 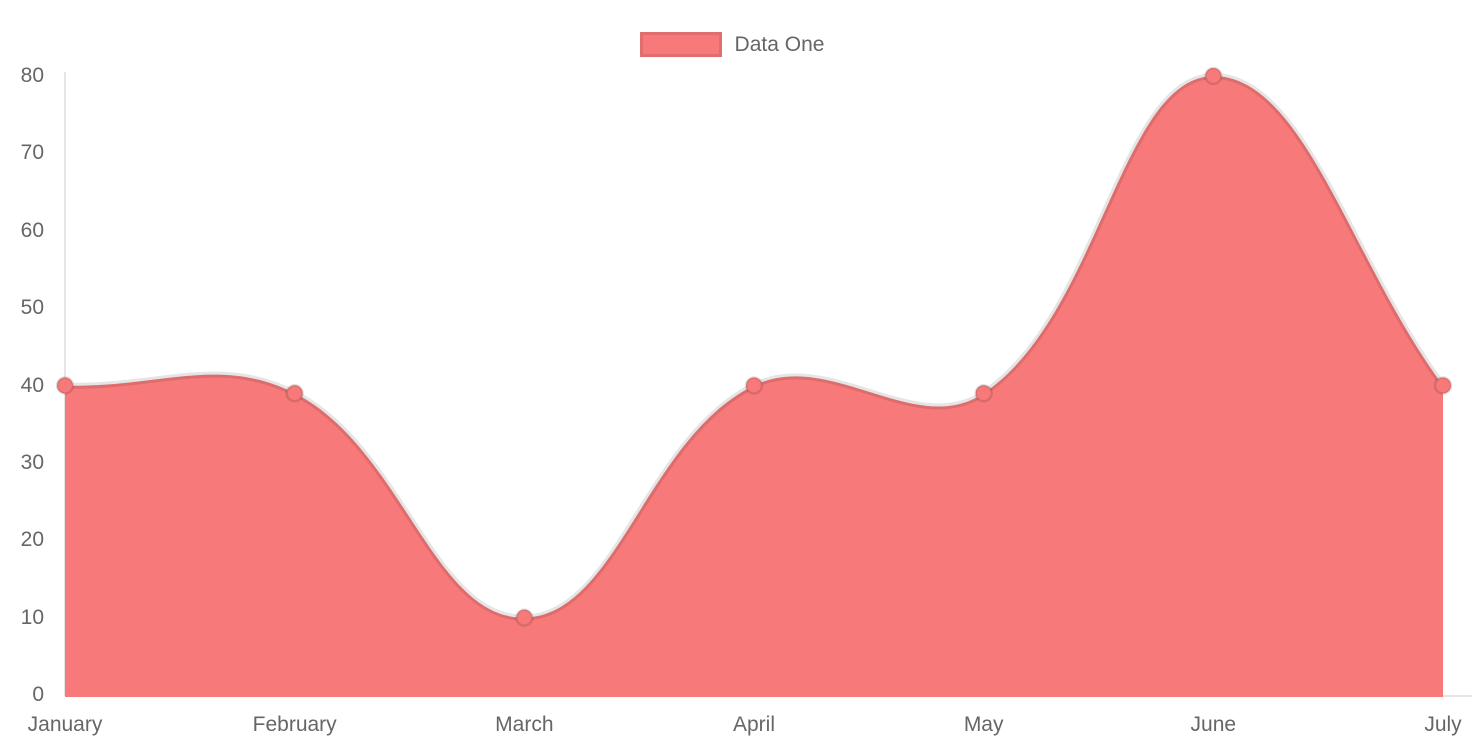 What do you see at coordinates (32, 540) in the screenshot?
I see `y-tick-label: 20` at bounding box center [32, 540].